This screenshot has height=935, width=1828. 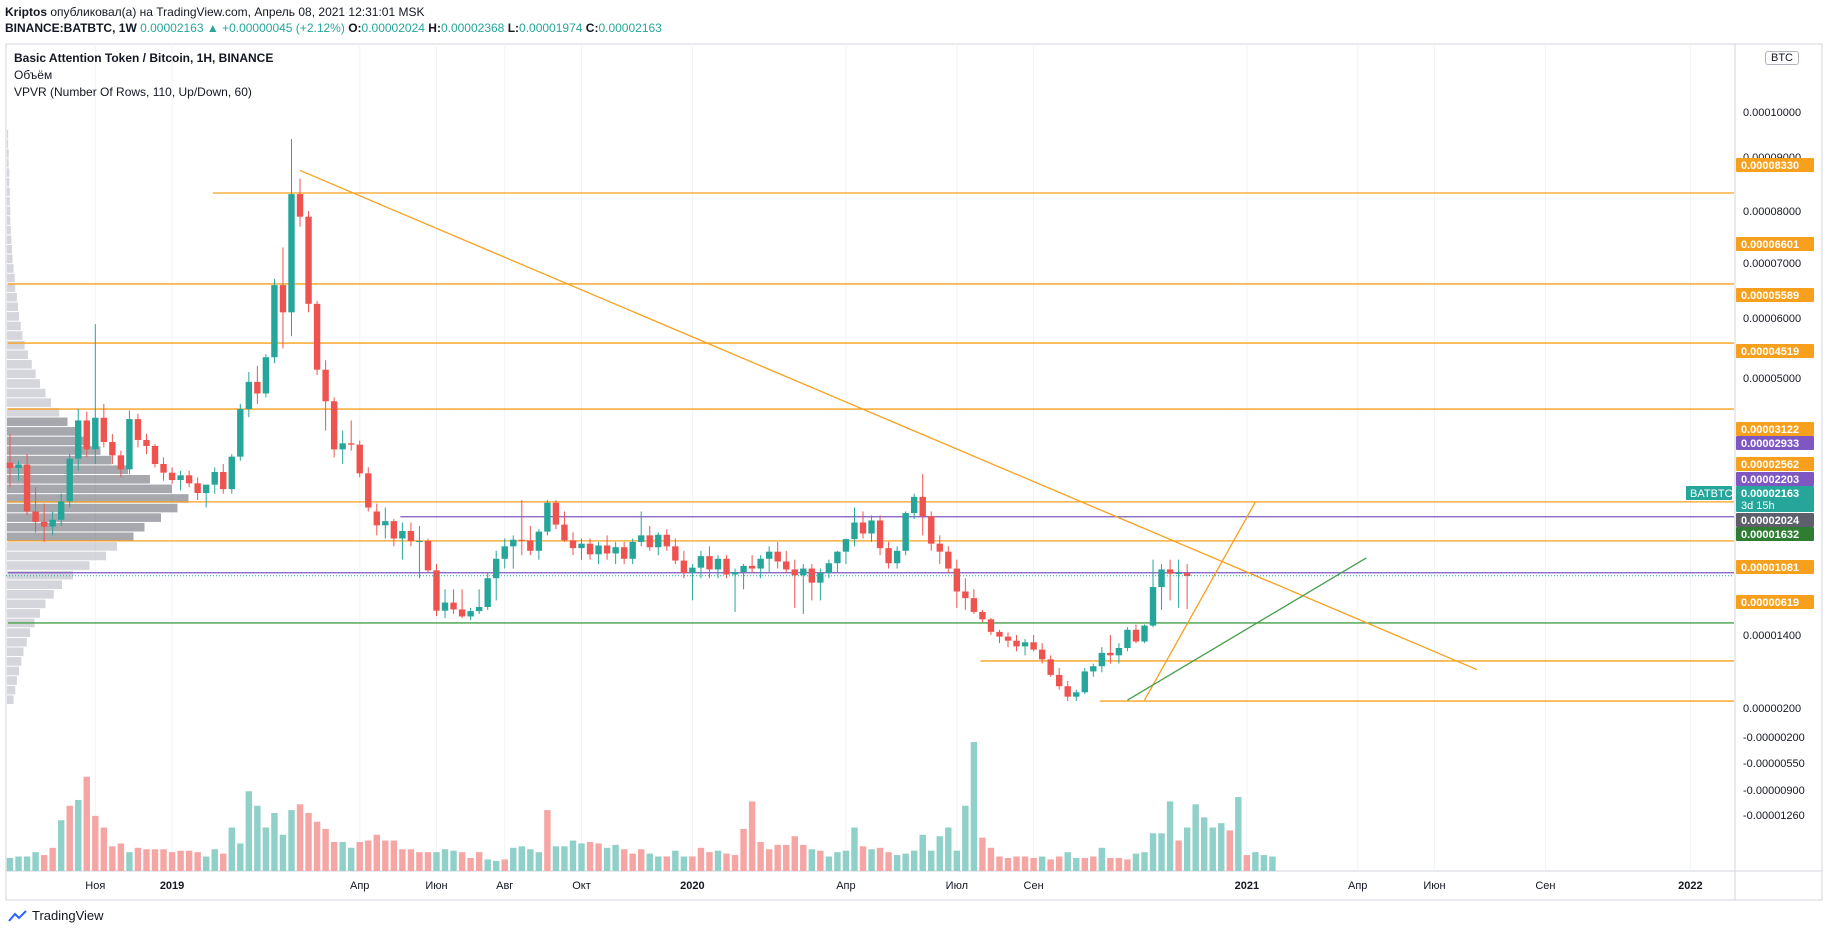 I want to click on footer-brand: TradingView, so click(x=68, y=915).